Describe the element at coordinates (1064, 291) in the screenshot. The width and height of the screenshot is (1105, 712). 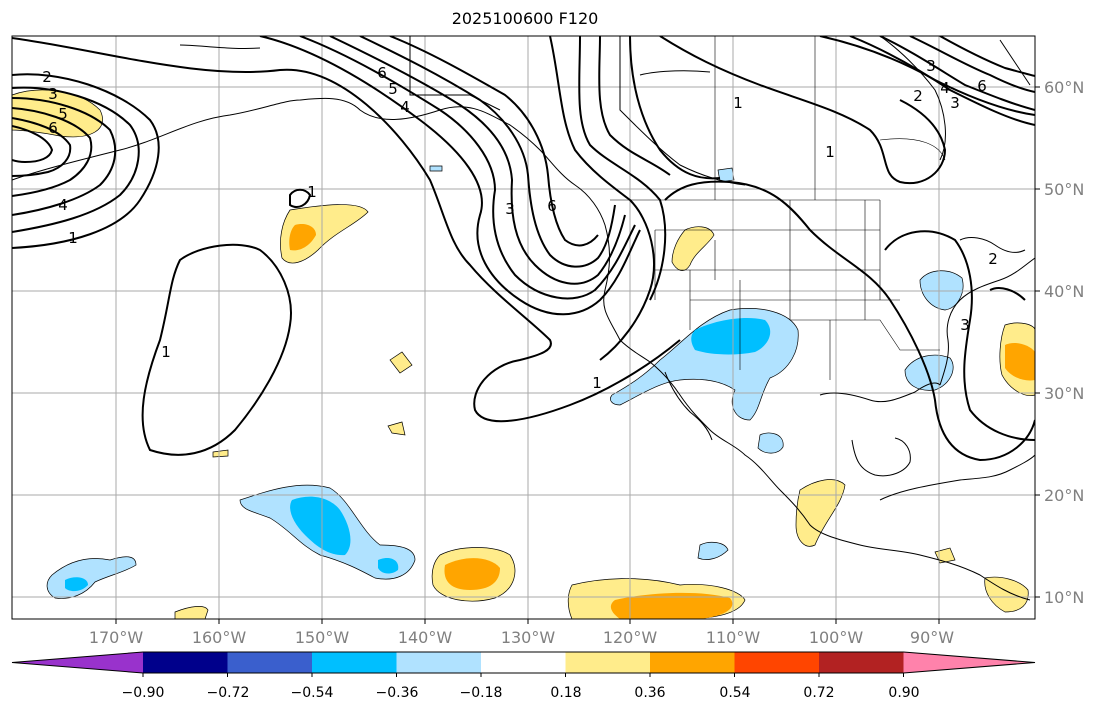
I see `lat-label: 40°N` at that location.